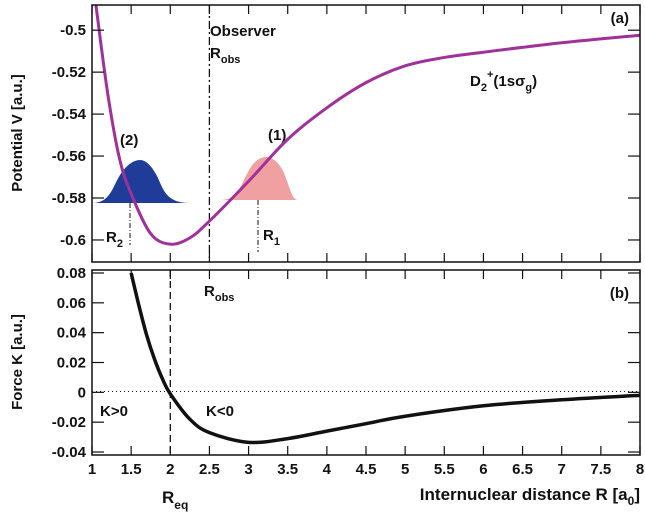 This screenshot has width=645, height=519. Describe the element at coordinates (366, 469) in the screenshot. I see `x-tick-label: 4.5` at that location.